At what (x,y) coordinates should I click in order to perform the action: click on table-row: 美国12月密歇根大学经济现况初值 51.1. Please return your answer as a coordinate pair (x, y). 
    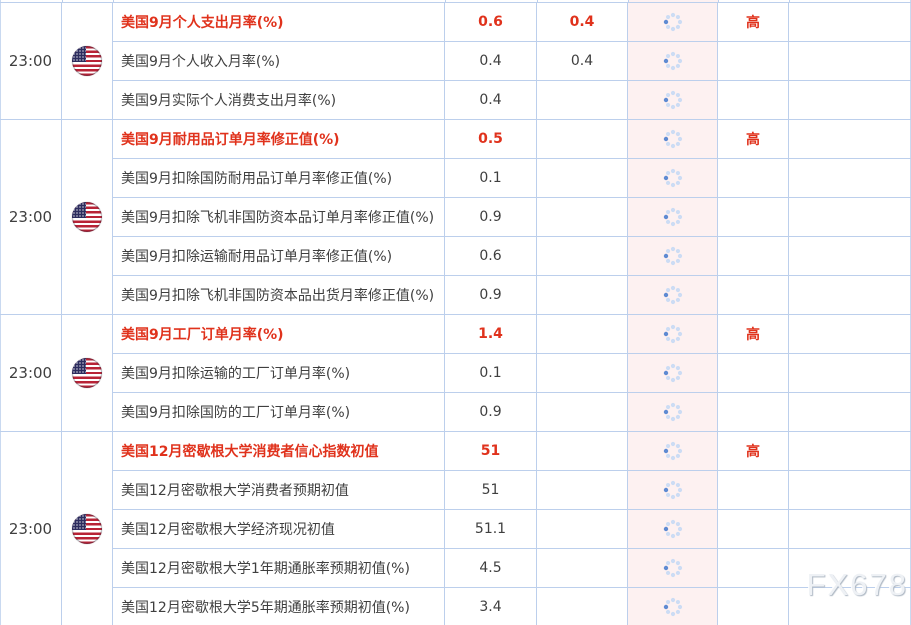
    Looking at the image, I should click on (512, 529).